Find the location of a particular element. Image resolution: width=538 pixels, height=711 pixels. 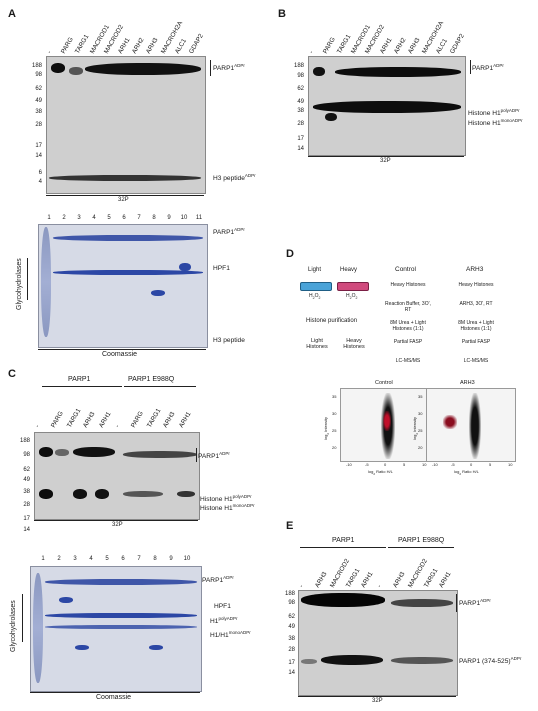

panel-e-letter: E is located at coordinates (290, 526).